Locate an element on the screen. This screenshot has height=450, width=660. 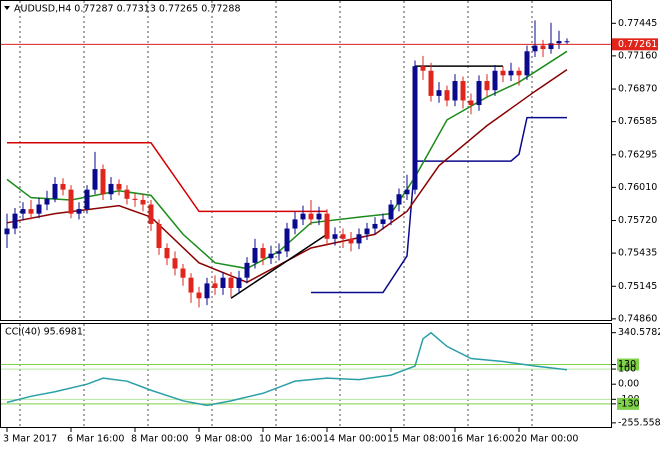
y-tick-label: 0.74860 is located at coordinates (637, 318).